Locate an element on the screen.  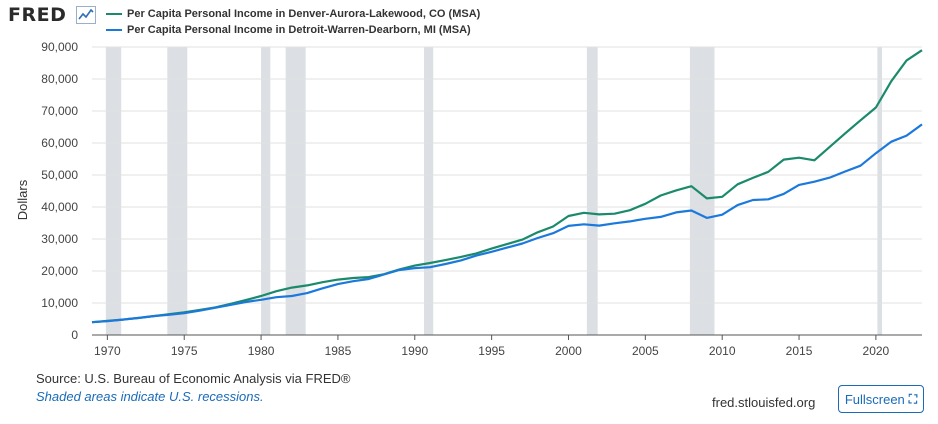
line-chart-icon is located at coordinates (86, 15).